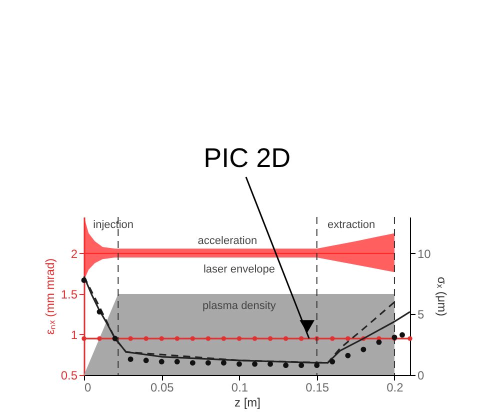  I want to click on annotation: acceleration, so click(228, 241).